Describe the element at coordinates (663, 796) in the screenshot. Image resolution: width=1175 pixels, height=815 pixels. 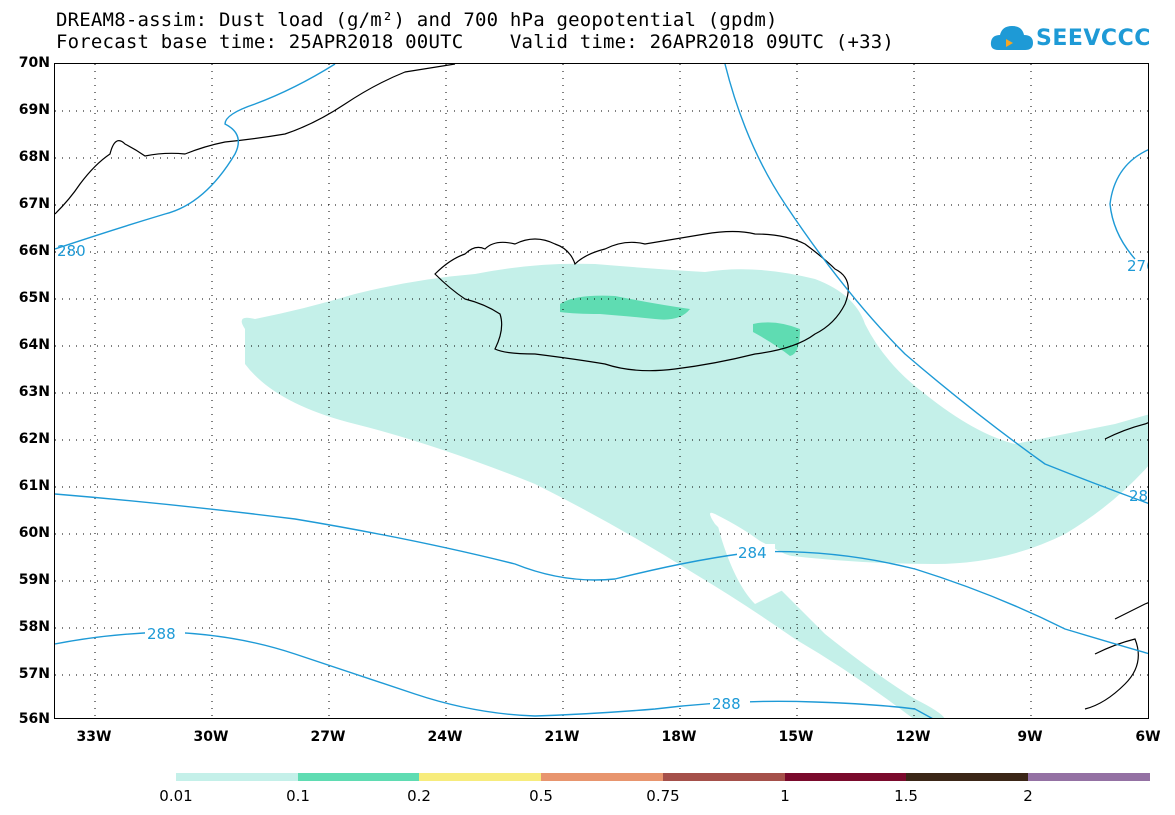
I see `colorbar-label-0.75: 0.75` at that location.